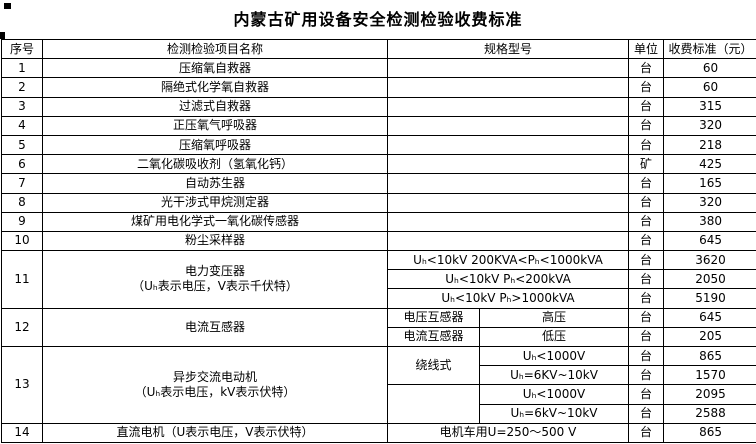  Describe the element at coordinates (709, 260) in the screenshot. I see `cell-fee: 3620` at that location.